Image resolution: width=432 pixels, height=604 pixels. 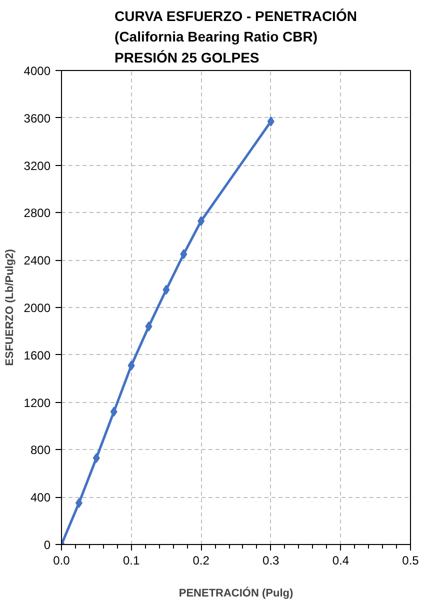 I want to click on chart-title: CURVA ESFUERZO - PENETRACIÓN (California Bearing Ratio CBR) PRESIÓN 25 GOLPES, so click(x=235, y=37).